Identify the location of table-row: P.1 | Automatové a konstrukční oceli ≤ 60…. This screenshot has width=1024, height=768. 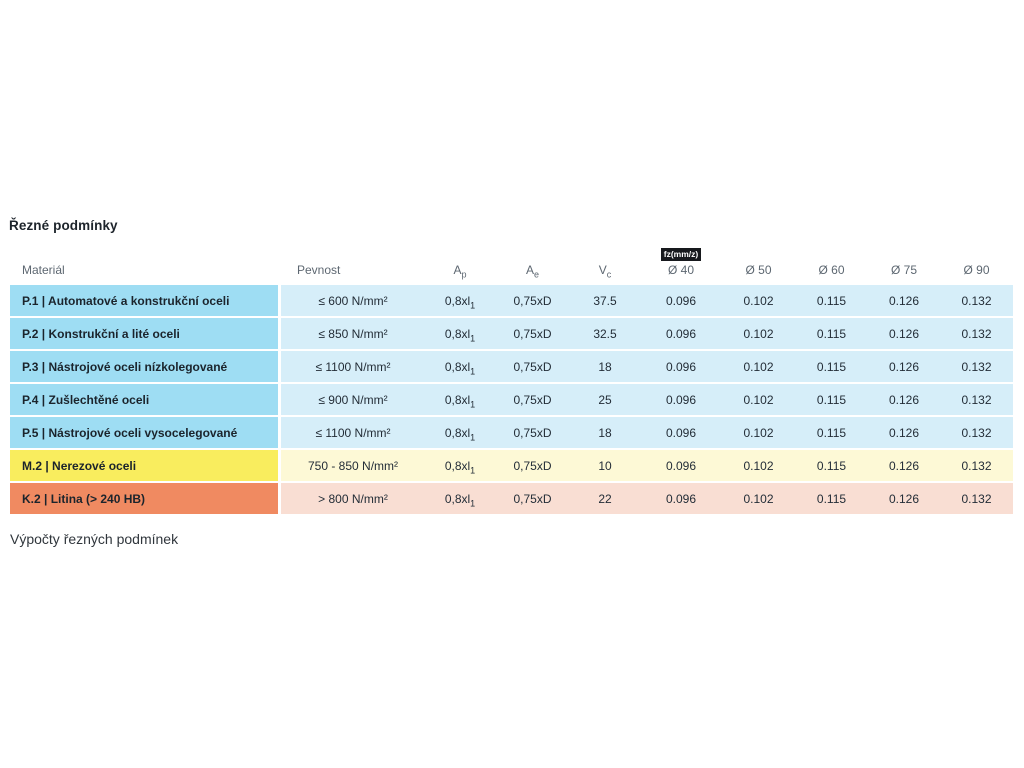
(511, 300).